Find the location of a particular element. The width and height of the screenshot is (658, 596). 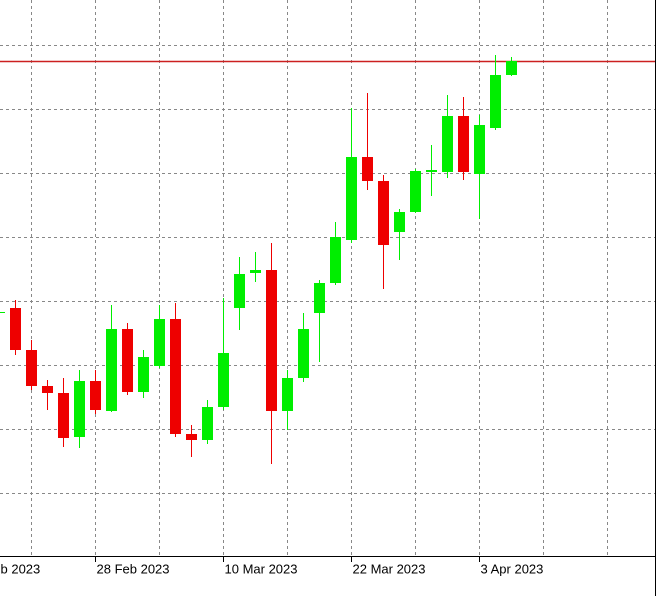

x-tick-label: 28 Feb 2023 is located at coordinates (133, 568).